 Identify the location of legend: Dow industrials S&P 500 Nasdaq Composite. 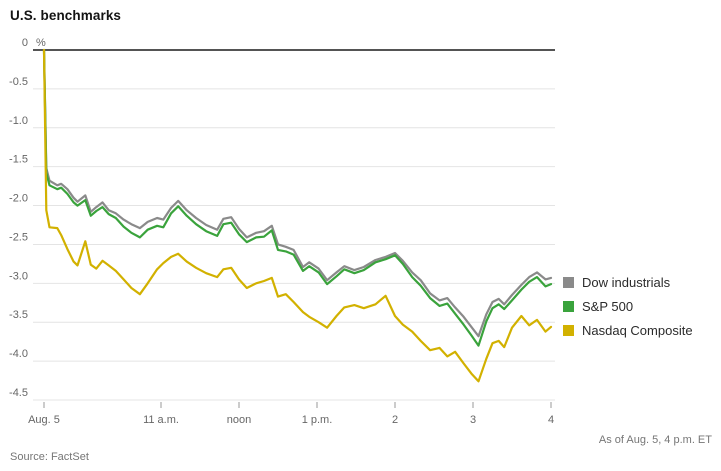
(628, 306).